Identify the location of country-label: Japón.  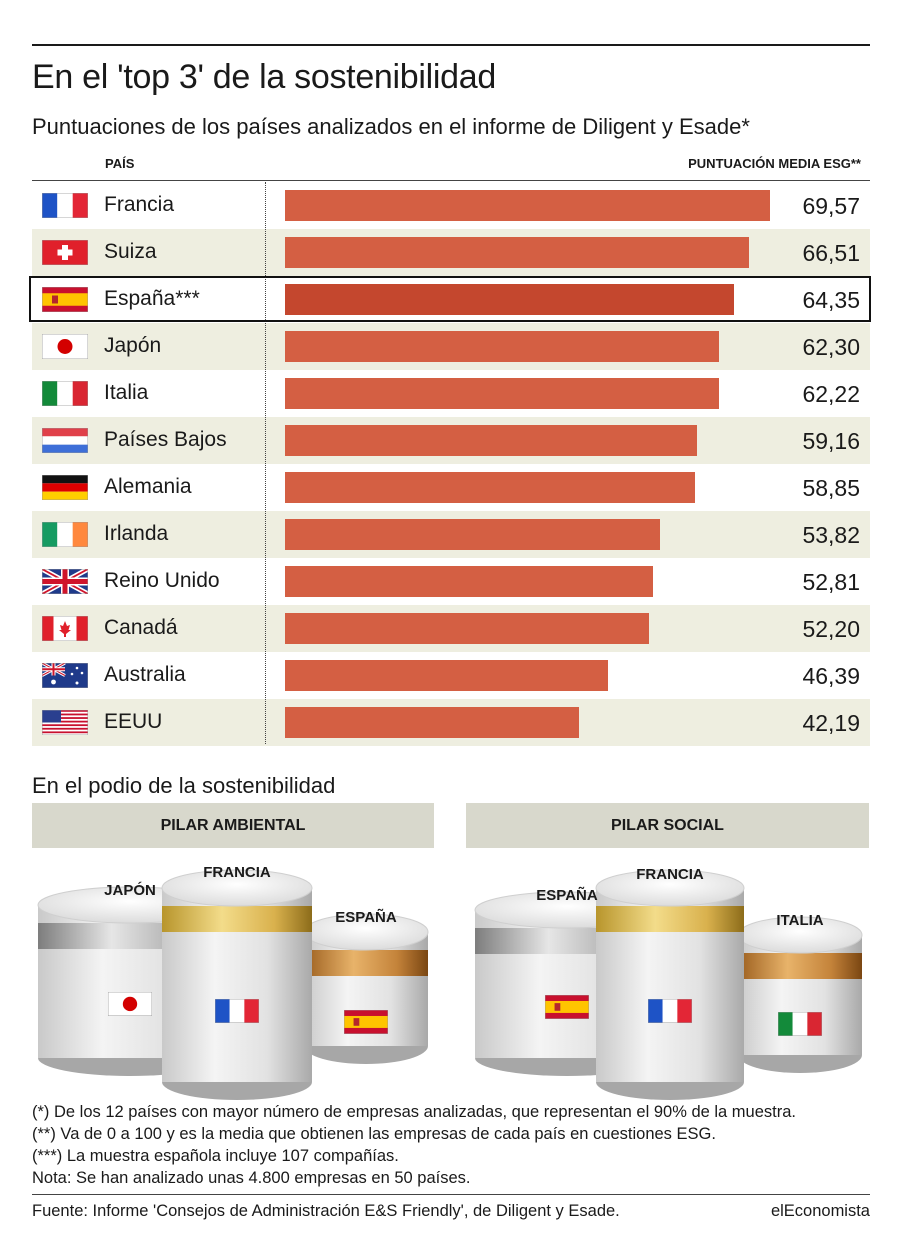
(133, 345).